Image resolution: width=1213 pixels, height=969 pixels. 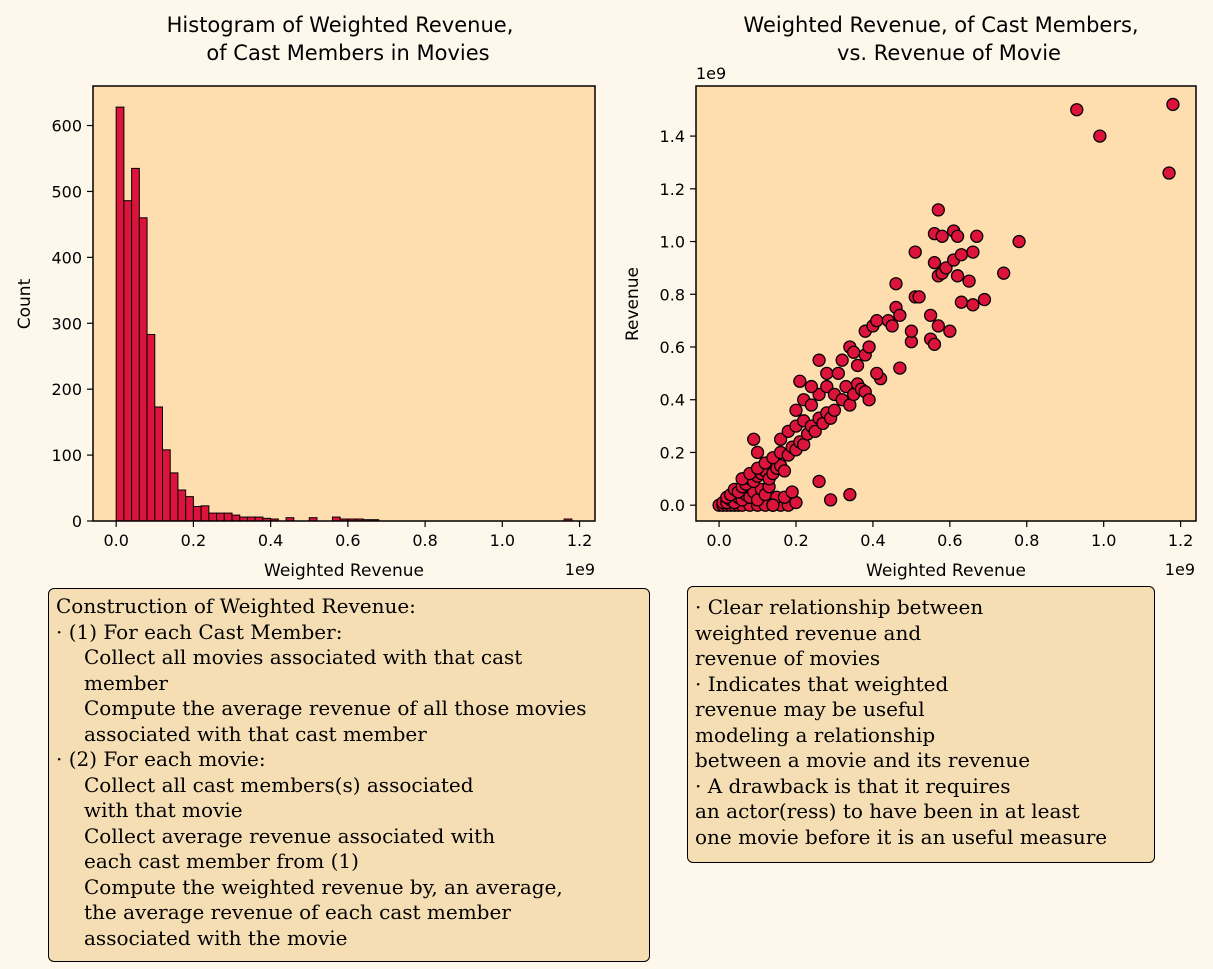 What do you see at coordinates (66, 126) in the screenshot?
I see `histogram-y-tick-label: 600` at bounding box center [66, 126].